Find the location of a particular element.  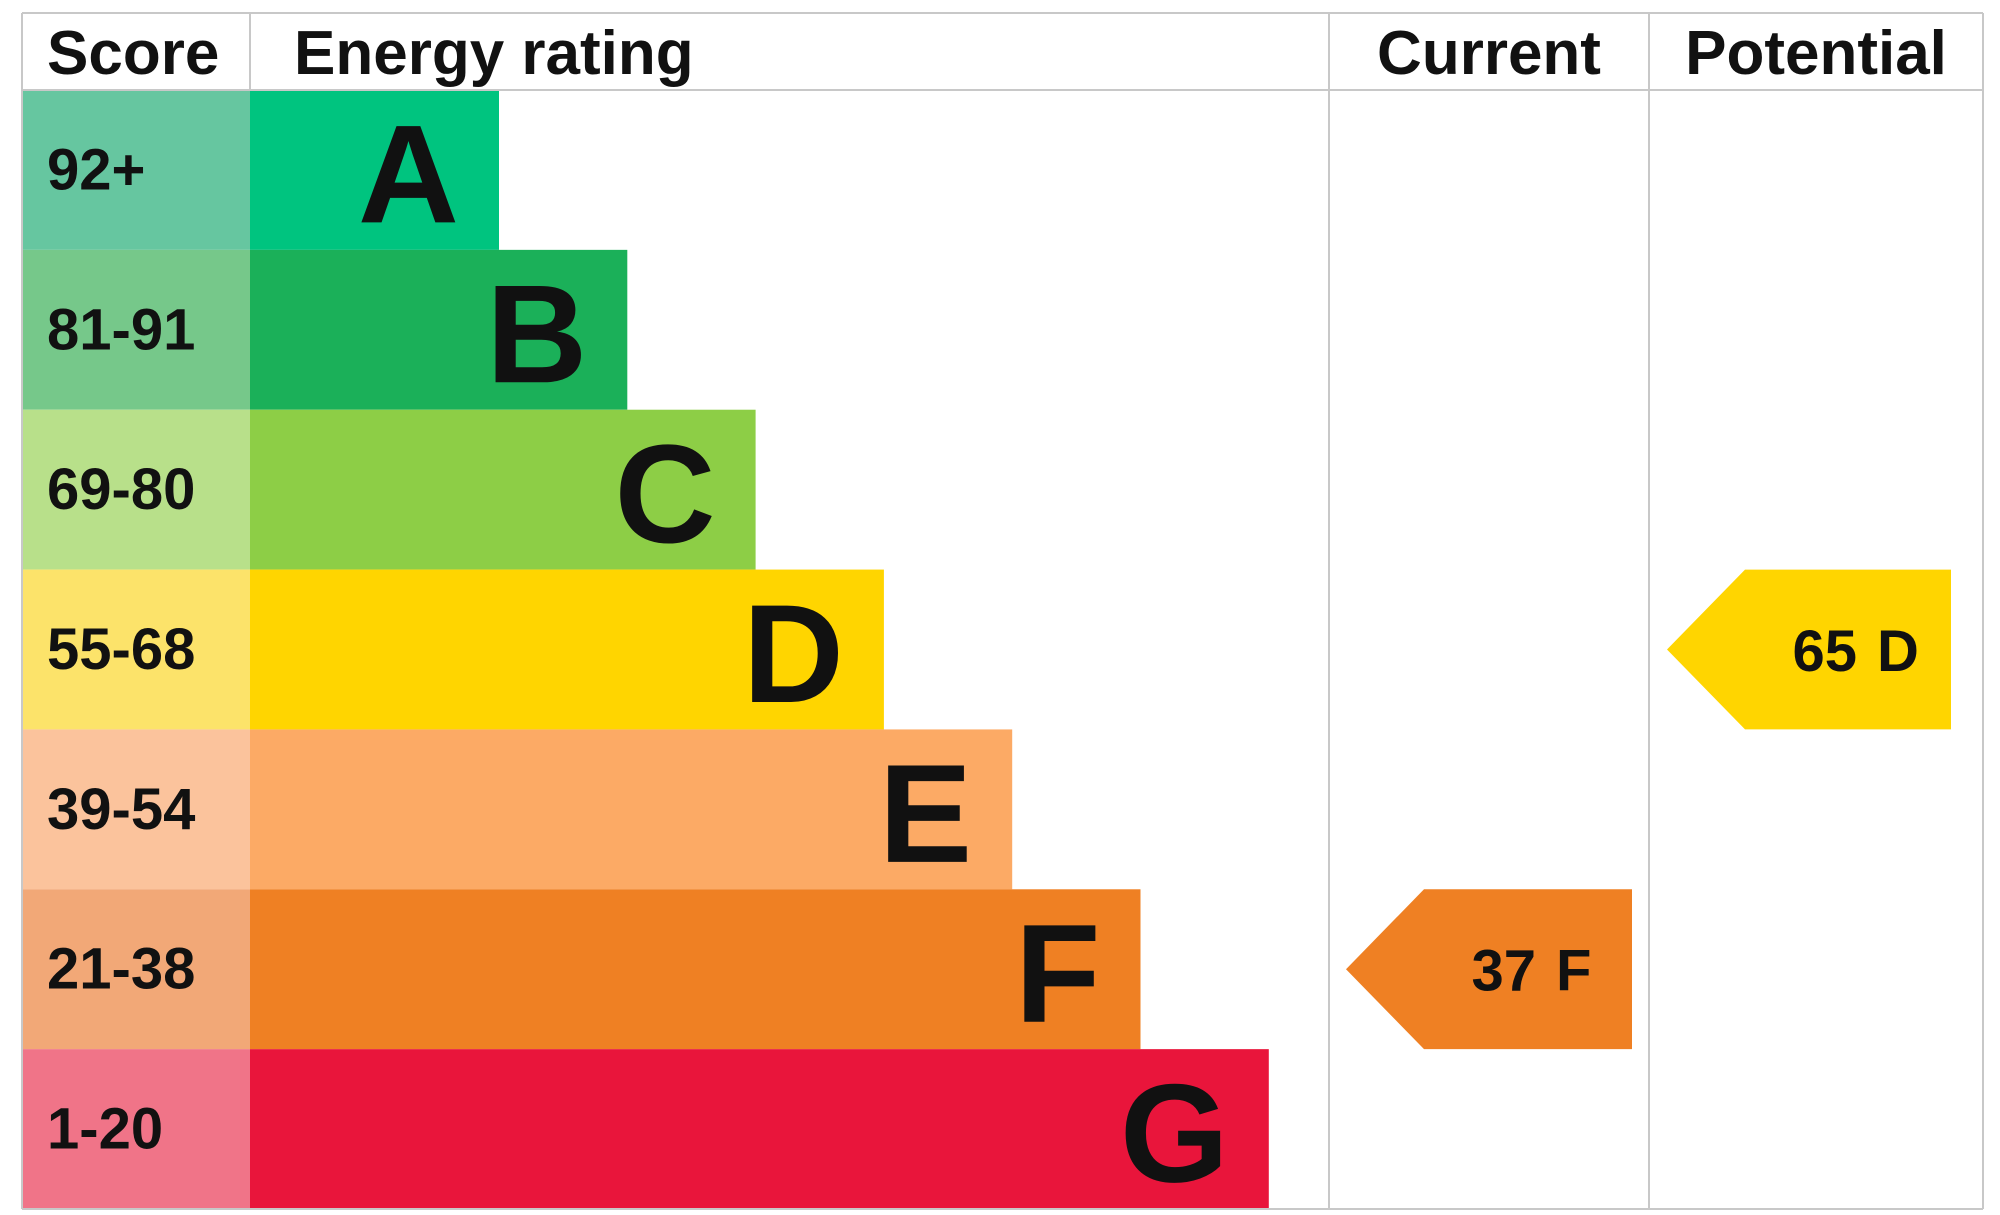

arrow-score: 37 is located at coordinates (1503, 971).